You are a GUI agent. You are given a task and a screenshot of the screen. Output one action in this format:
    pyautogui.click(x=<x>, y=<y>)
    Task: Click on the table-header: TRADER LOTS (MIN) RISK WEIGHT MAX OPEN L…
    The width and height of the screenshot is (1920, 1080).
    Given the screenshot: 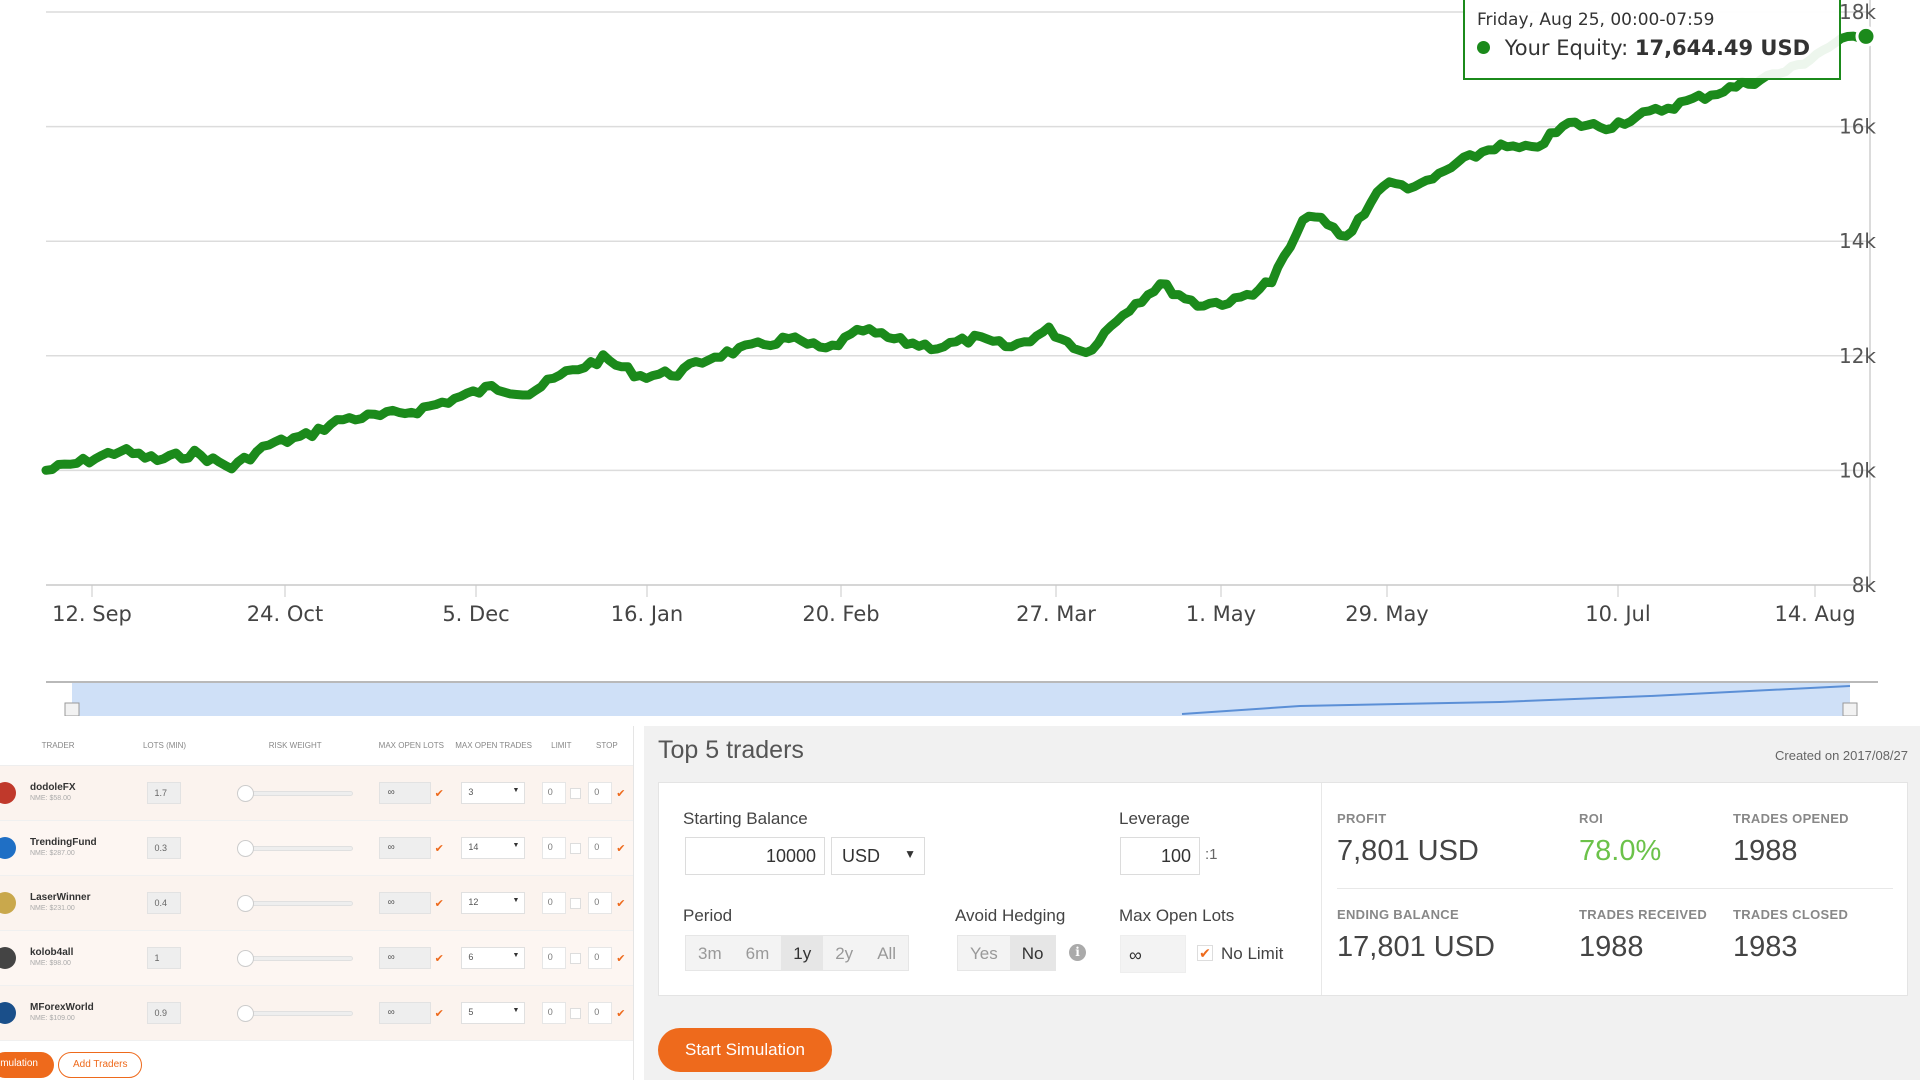 What is the action you would take?
    pyautogui.click(x=316, y=746)
    